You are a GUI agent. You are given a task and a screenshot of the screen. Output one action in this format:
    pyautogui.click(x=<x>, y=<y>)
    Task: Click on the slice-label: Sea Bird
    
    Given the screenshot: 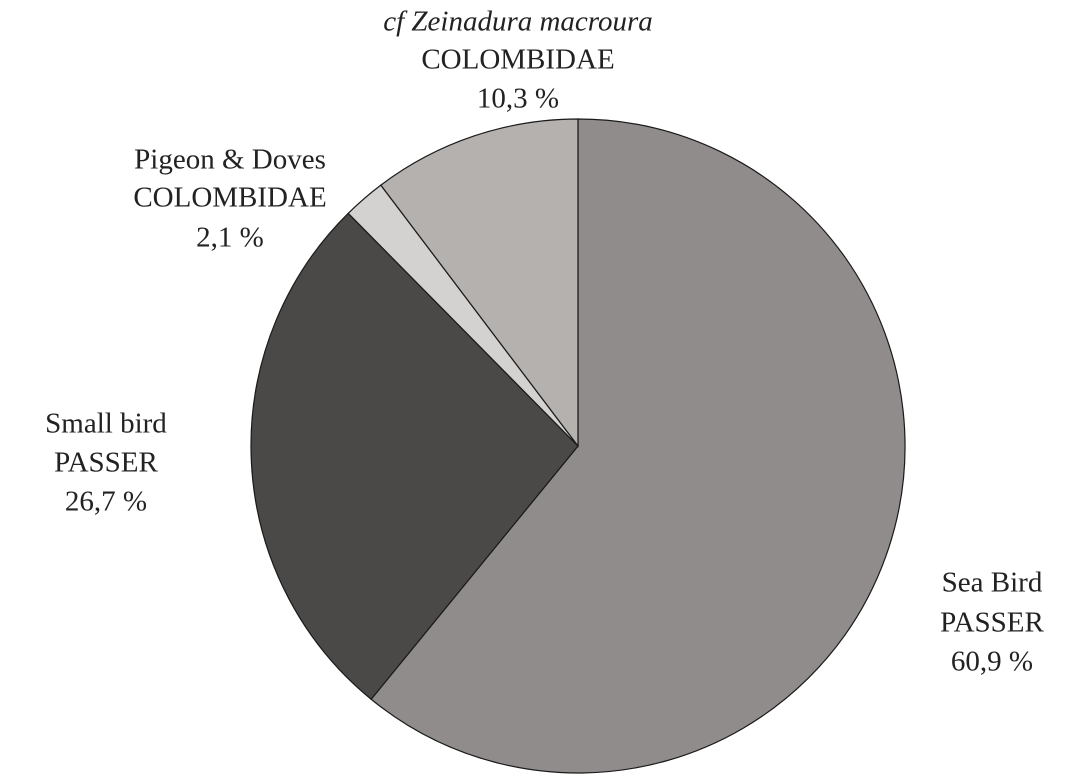 What is the action you would take?
    pyautogui.click(x=992, y=583)
    